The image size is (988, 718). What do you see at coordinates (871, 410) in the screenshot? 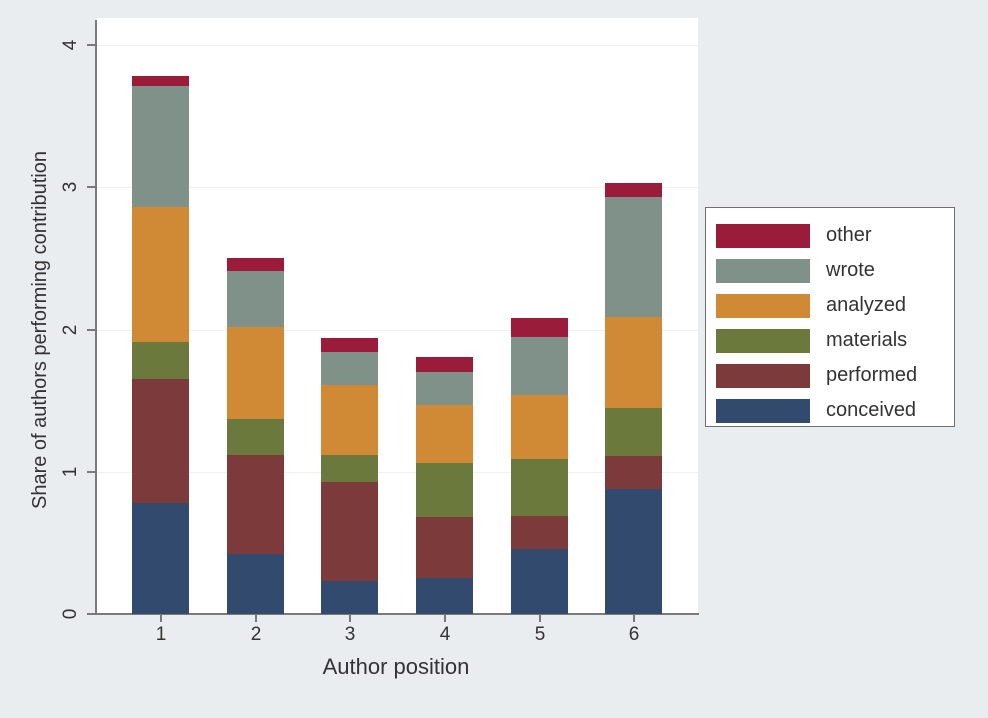
I see `legend-label: conceived` at bounding box center [871, 410].